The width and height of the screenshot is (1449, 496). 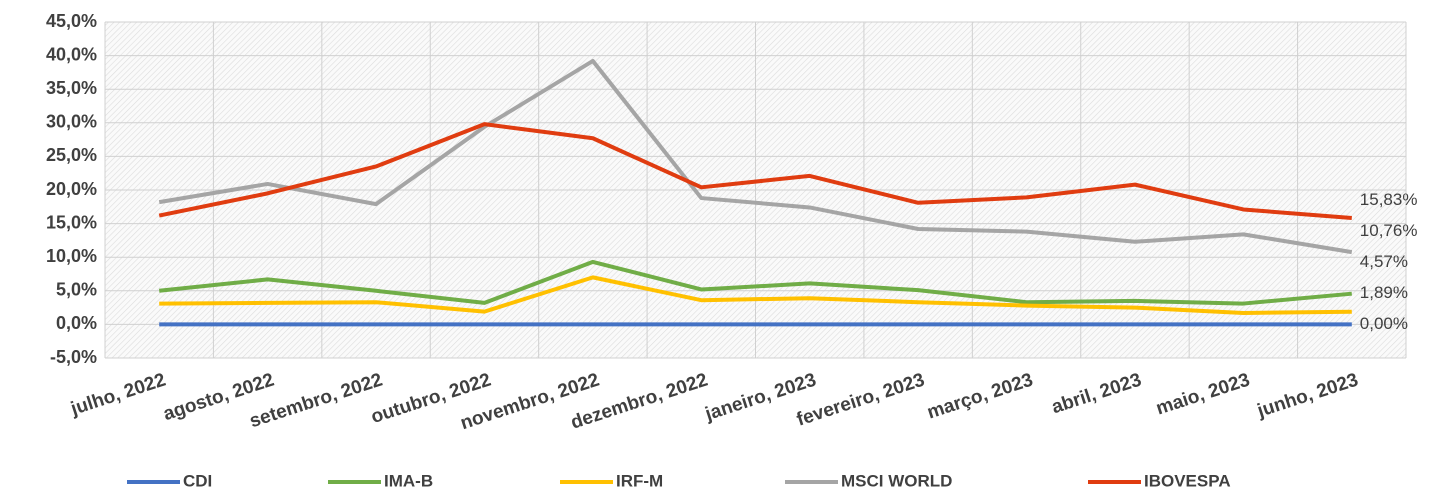 What do you see at coordinates (71, 155) in the screenshot?
I see `y-tick-label: 25,0%` at bounding box center [71, 155].